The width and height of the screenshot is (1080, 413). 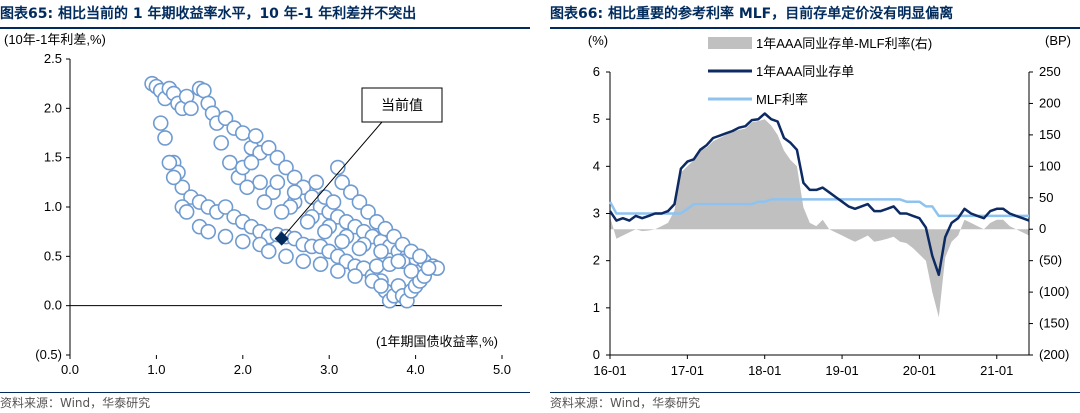 What do you see at coordinates (841, 370) in the screenshot?
I see `x-tick-label: 19-01` at bounding box center [841, 370].